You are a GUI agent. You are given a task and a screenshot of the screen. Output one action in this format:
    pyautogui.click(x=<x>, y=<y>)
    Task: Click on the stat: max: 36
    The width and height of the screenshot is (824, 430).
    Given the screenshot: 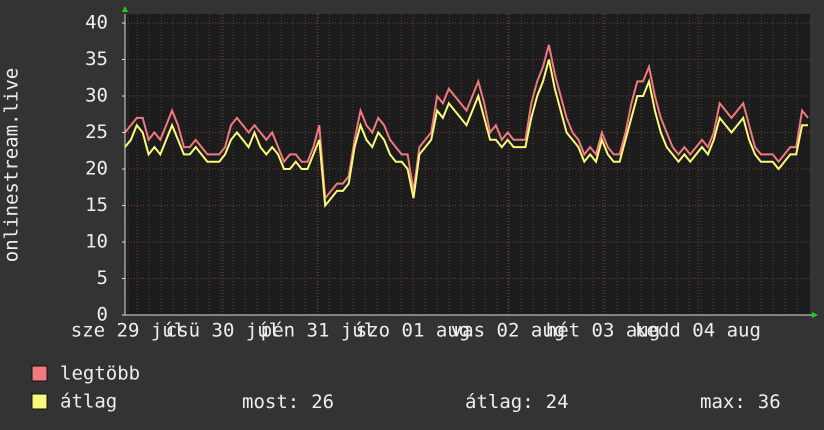 What is the action you would take?
    pyautogui.click(x=740, y=402)
    